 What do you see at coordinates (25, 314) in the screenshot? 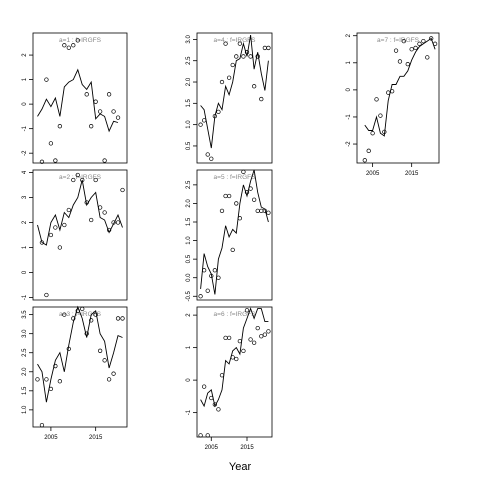
I see `y-tick-label: 3.5` at bounding box center [25, 314].